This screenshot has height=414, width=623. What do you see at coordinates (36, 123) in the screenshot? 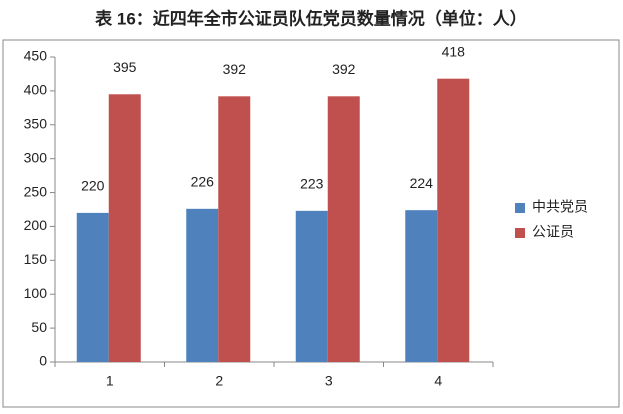
I see `y-tick-label: 350` at bounding box center [36, 123].